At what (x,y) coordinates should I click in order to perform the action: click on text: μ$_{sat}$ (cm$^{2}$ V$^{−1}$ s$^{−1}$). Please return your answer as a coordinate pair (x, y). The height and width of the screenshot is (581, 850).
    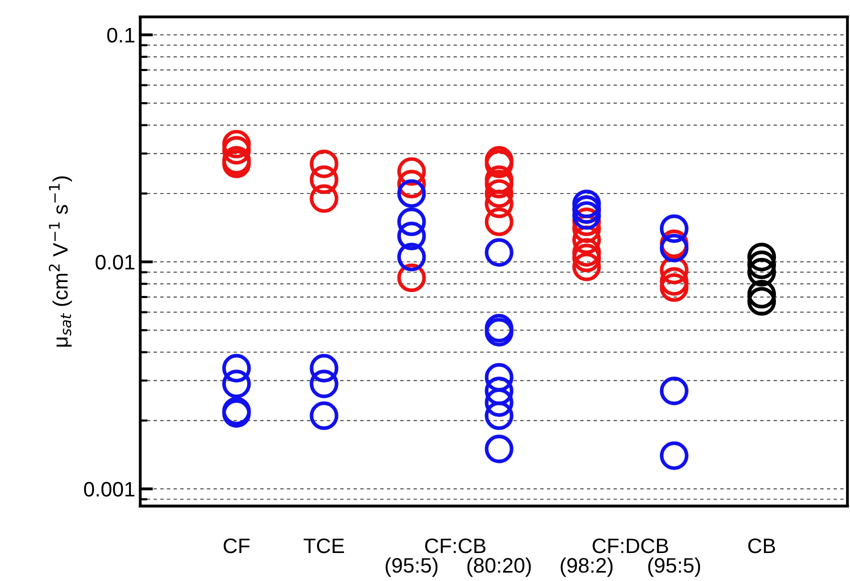
    Looking at the image, I should click on (60, 261).